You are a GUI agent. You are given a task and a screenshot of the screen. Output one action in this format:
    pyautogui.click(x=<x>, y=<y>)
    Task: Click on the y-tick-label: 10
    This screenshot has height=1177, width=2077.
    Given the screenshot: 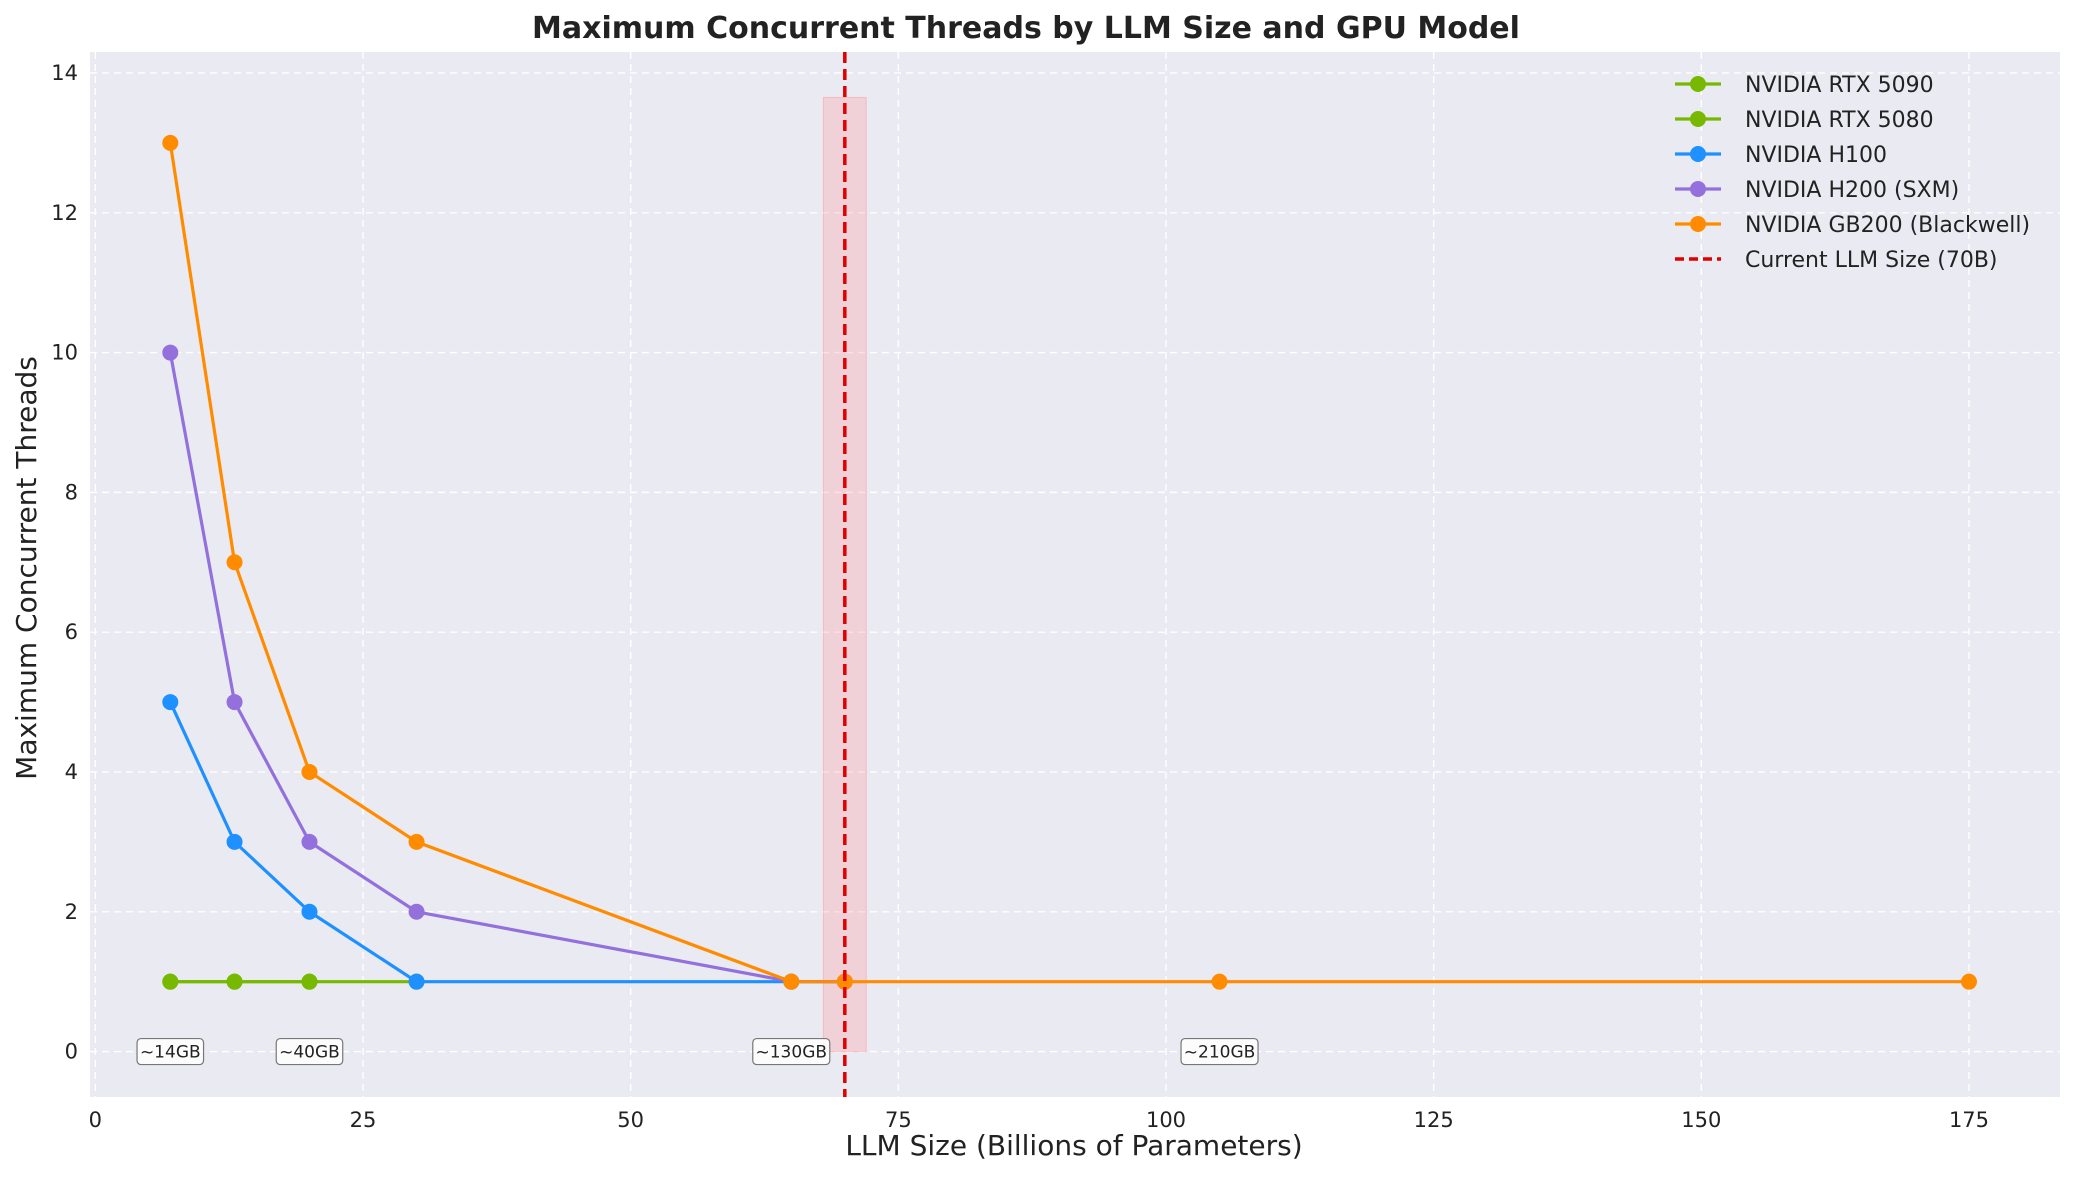 What is the action you would take?
    pyautogui.click(x=64, y=353)
    